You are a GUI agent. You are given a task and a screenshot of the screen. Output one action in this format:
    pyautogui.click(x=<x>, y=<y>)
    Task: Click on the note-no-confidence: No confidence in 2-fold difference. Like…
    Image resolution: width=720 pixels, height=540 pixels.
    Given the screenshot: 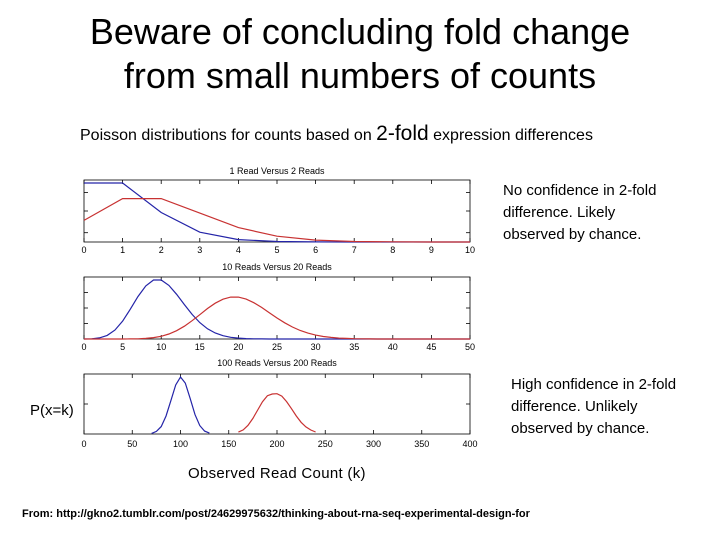 What is the action you would take?
    pyautogui.click(x=579, y=213)
    